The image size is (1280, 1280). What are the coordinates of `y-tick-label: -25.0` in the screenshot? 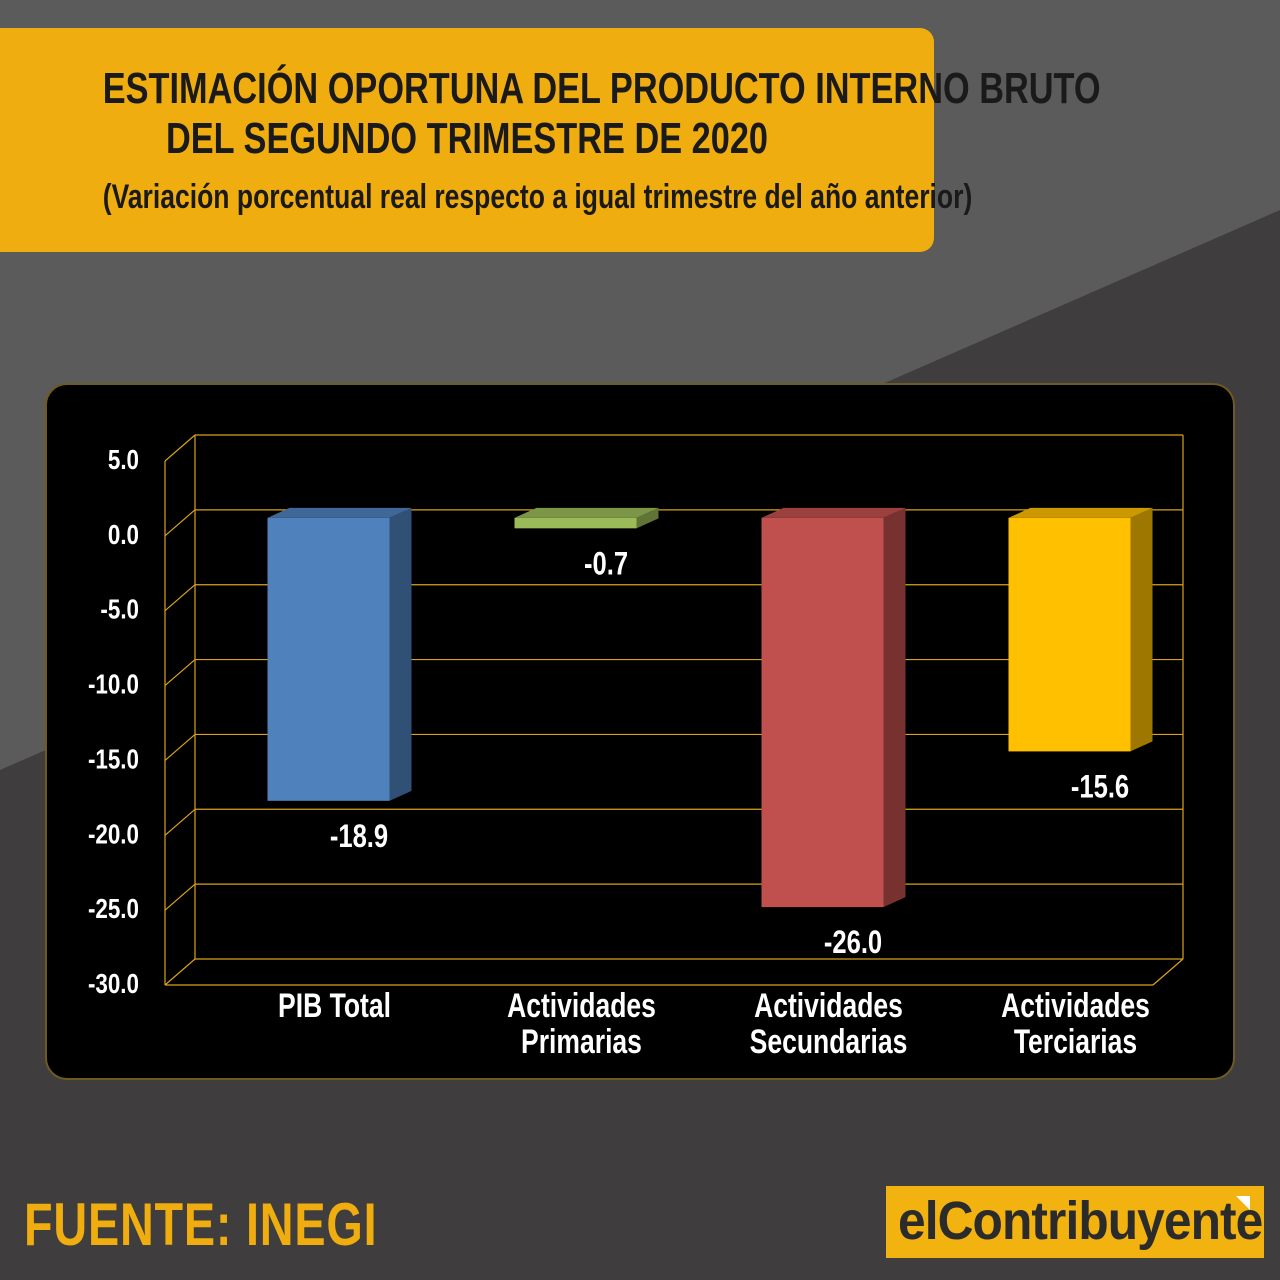 It's located at (113, 909).